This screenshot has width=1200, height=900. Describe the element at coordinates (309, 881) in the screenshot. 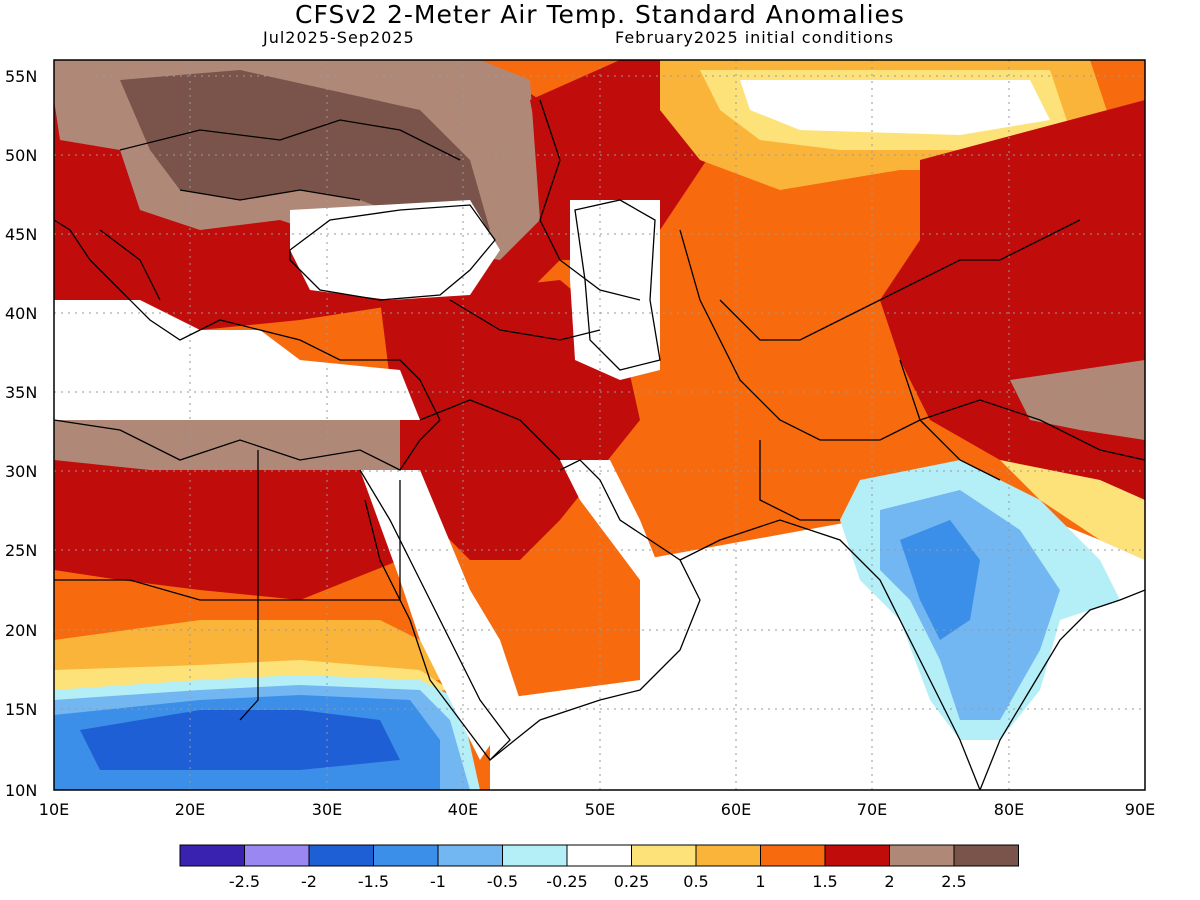

I see `colorbar-label: -2` at that location.